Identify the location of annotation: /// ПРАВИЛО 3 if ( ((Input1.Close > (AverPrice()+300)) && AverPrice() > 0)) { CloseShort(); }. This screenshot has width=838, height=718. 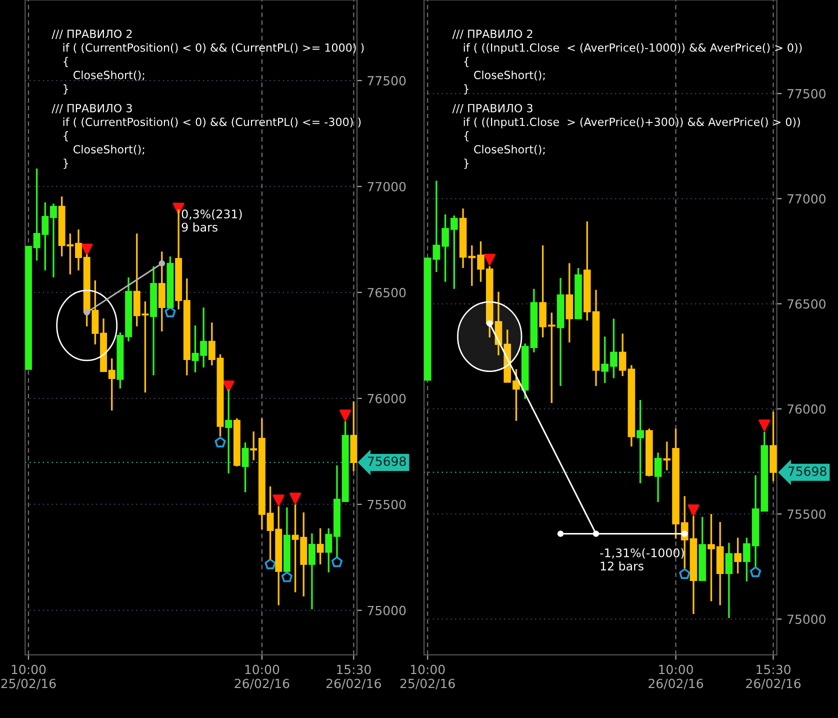
(626, 136).